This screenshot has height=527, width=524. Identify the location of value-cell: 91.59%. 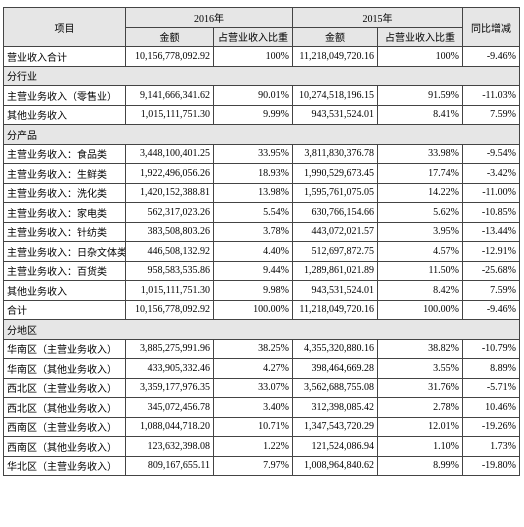
(420, 95).